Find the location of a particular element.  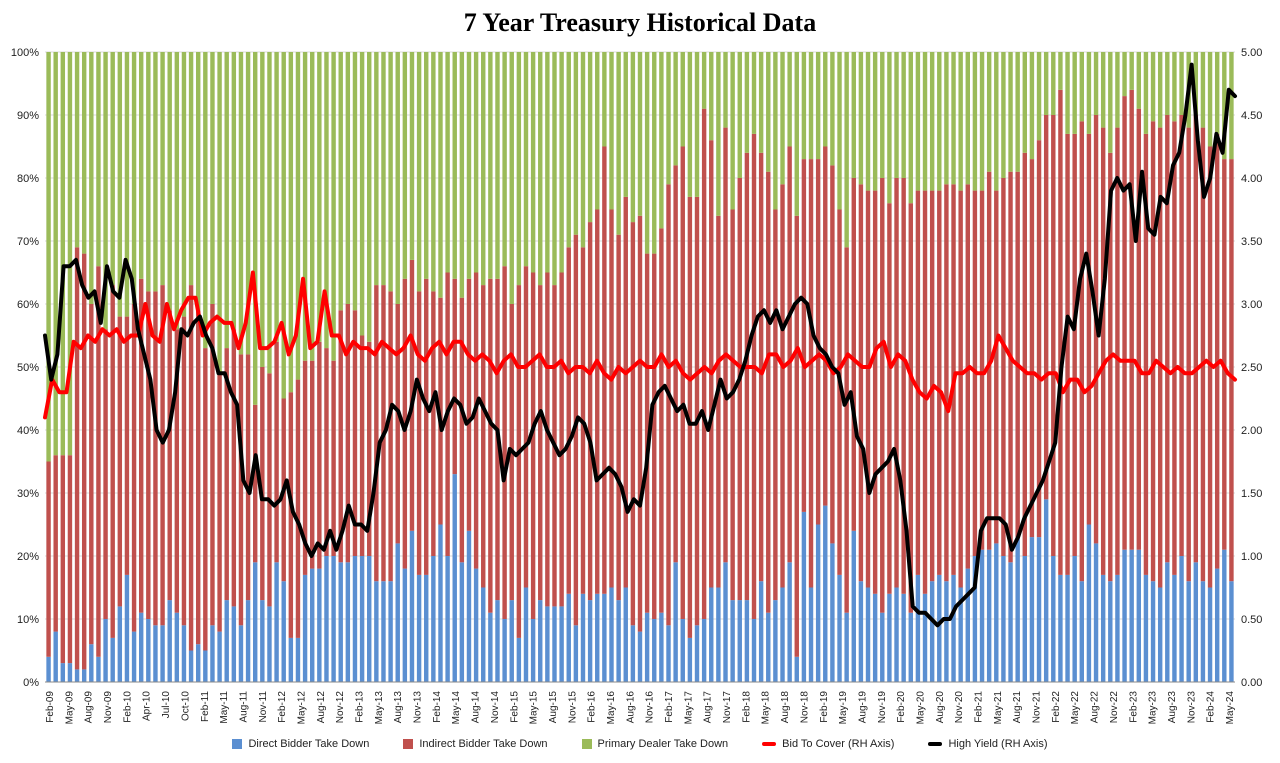

x-tick-label: Nov-17 is located at coordinates (727, 707).